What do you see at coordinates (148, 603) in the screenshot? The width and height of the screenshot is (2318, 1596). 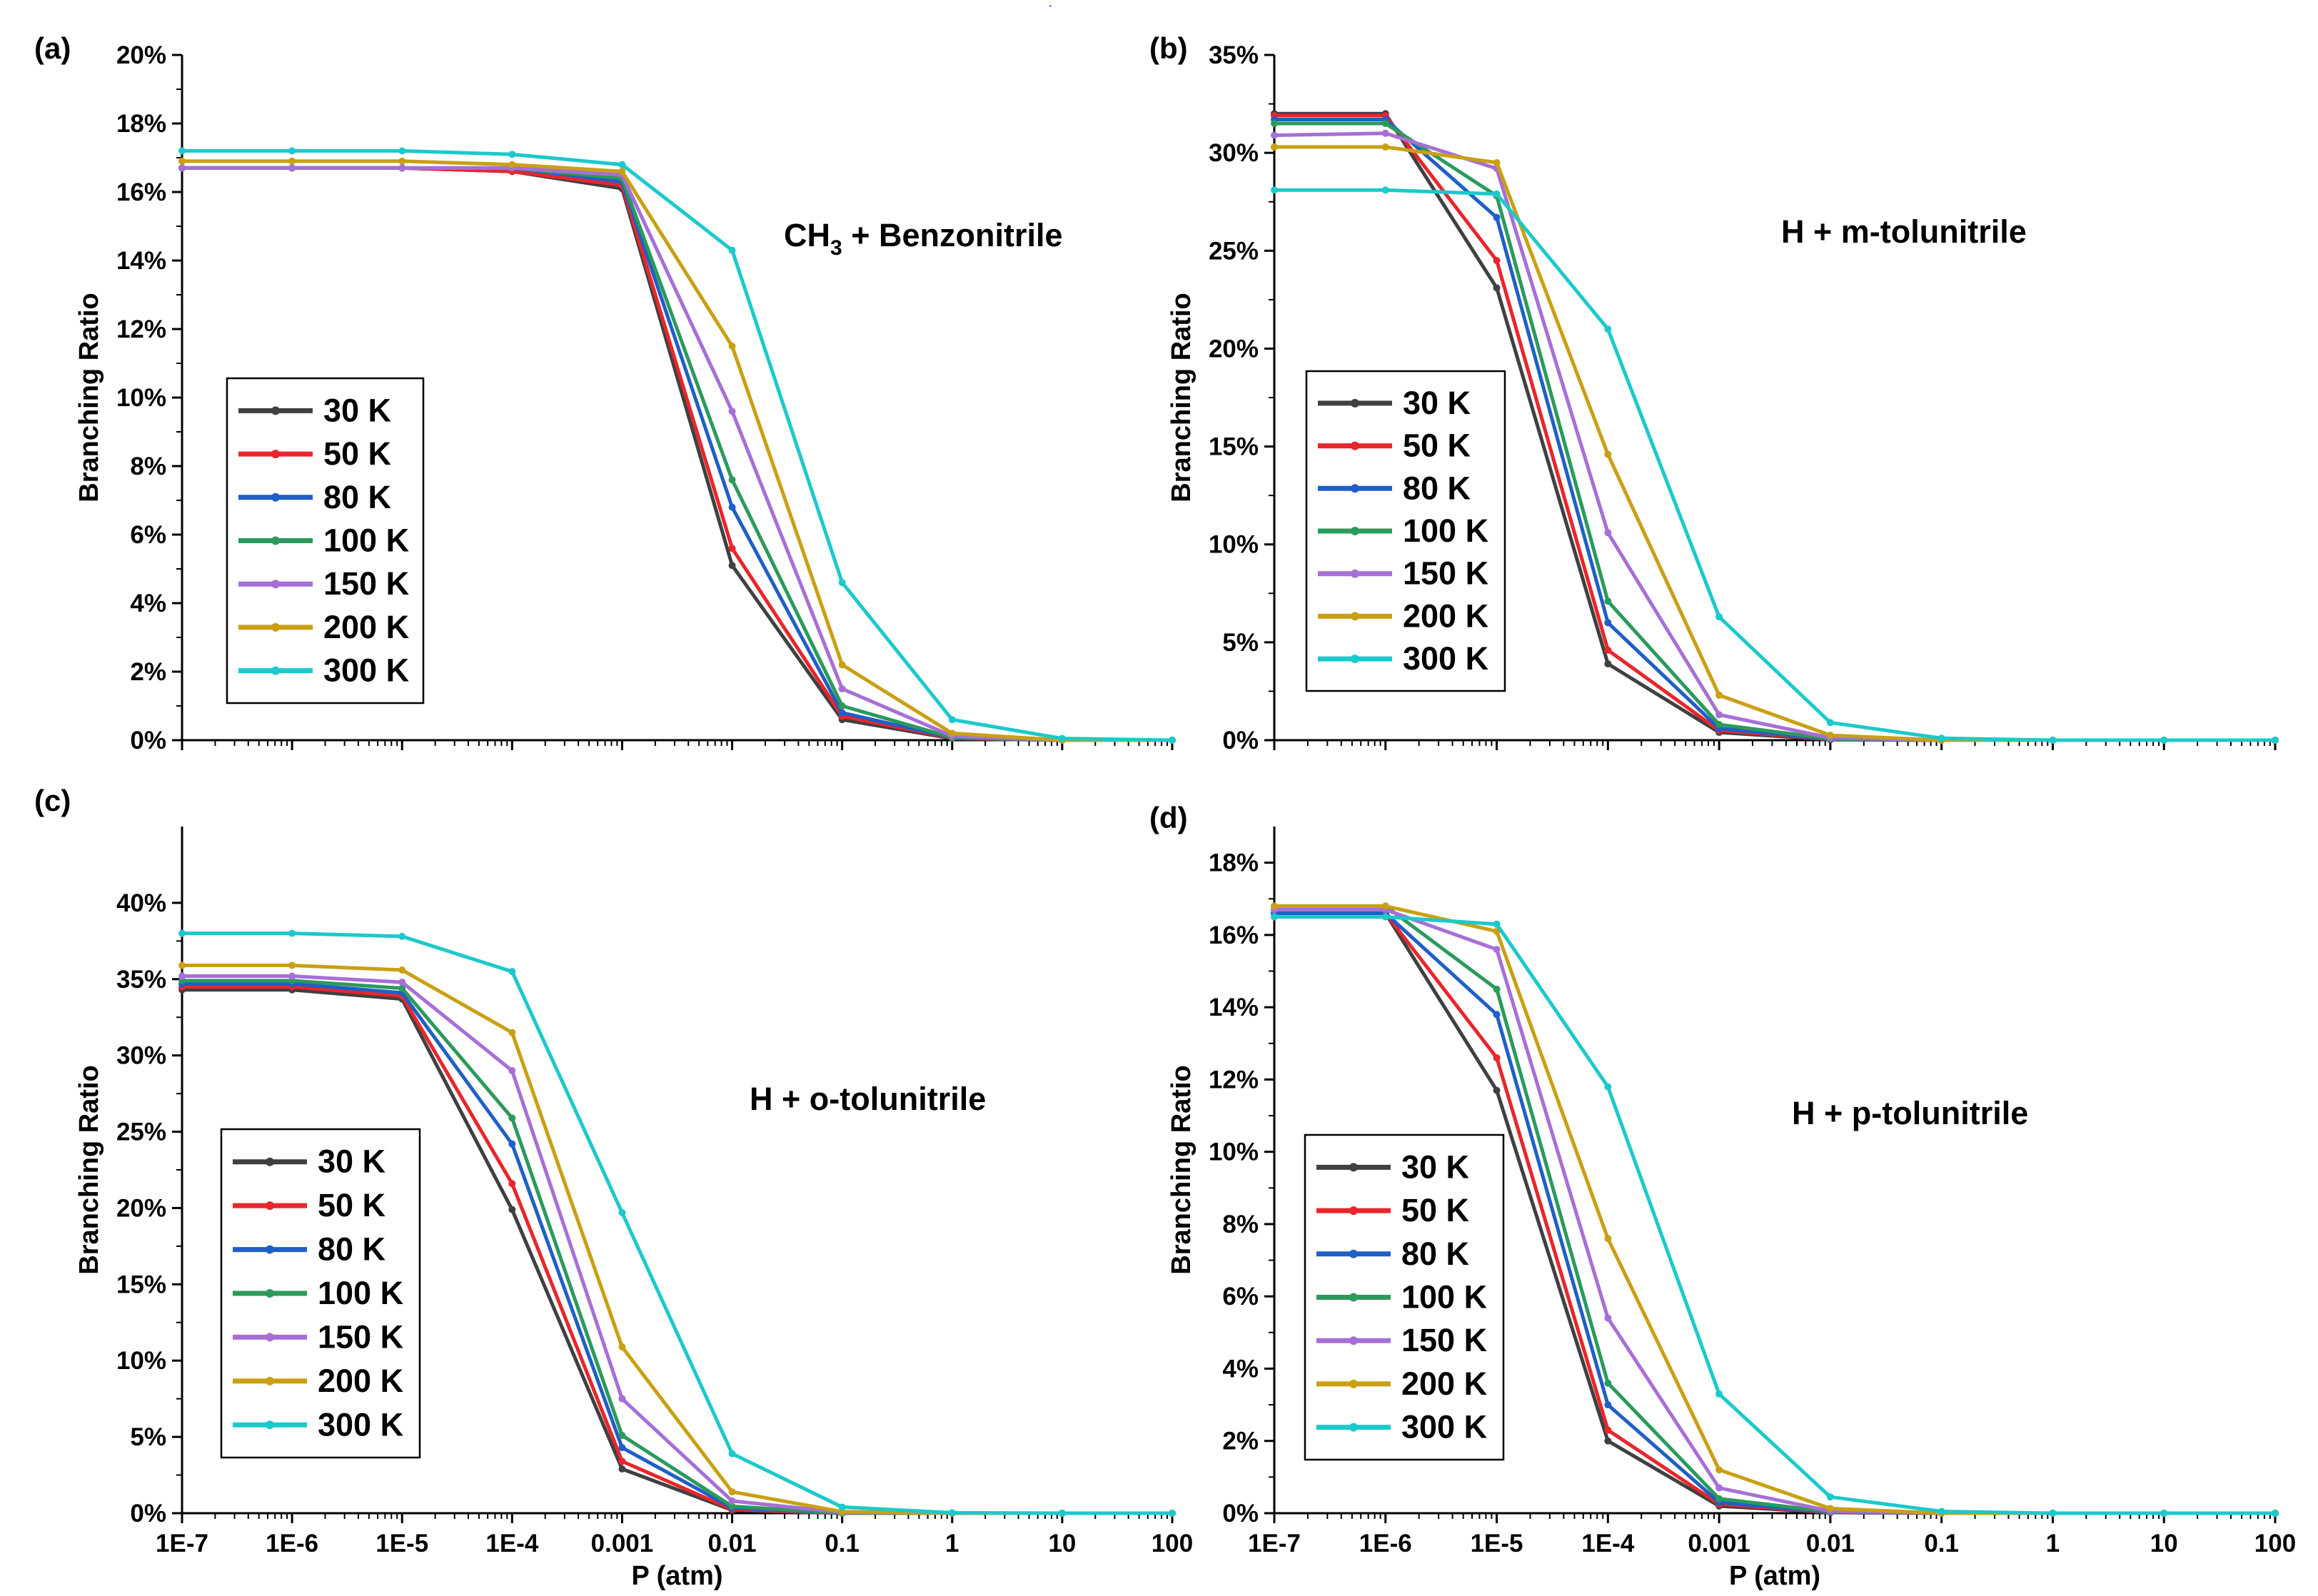 I see `y-tick-label: 4%` at bounding box center [148, 603].